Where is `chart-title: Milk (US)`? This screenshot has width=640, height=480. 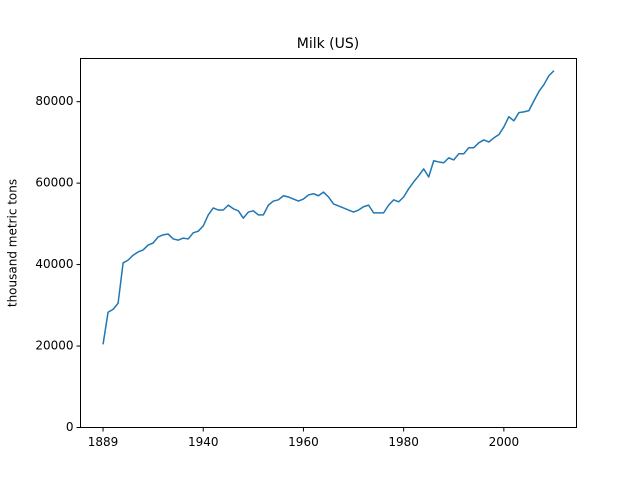
chart-title: Milk (US) is located at coordinates (328, 44).